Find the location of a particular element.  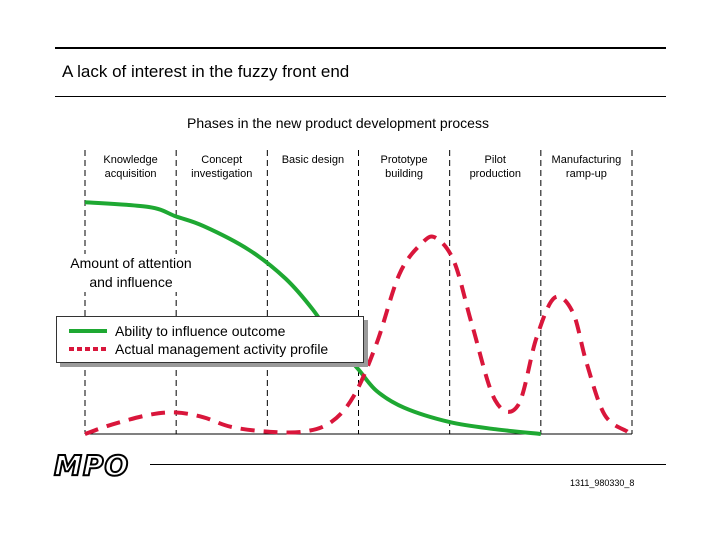

phase-label-2-line-0: Basic design is located at coordinates (313, 160).